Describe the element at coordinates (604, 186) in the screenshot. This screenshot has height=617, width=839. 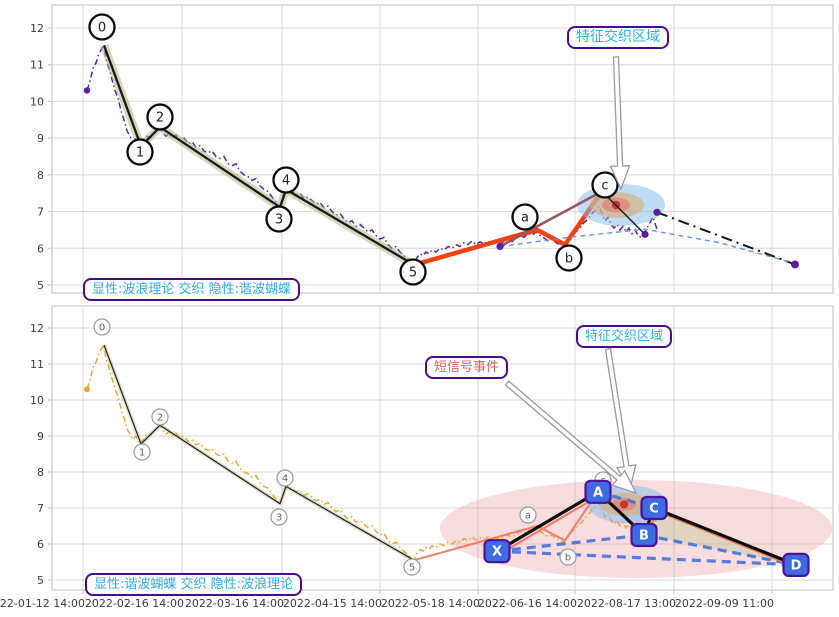
I see `svg-text: c` at that location.